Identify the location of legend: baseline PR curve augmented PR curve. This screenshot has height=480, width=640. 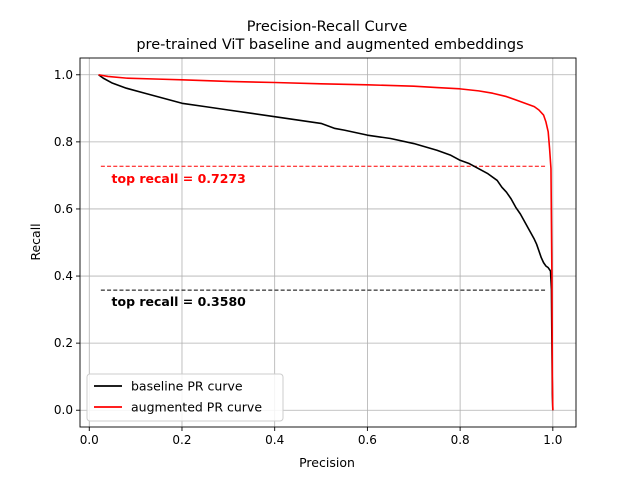
(185, 397).